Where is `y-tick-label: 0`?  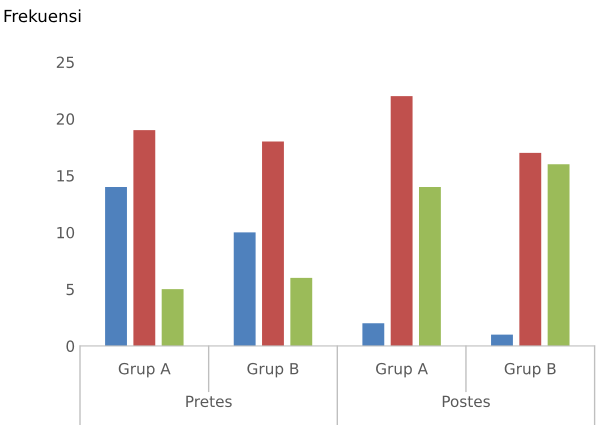
y-tick-label: 0 is located at coordinates (70, 346).